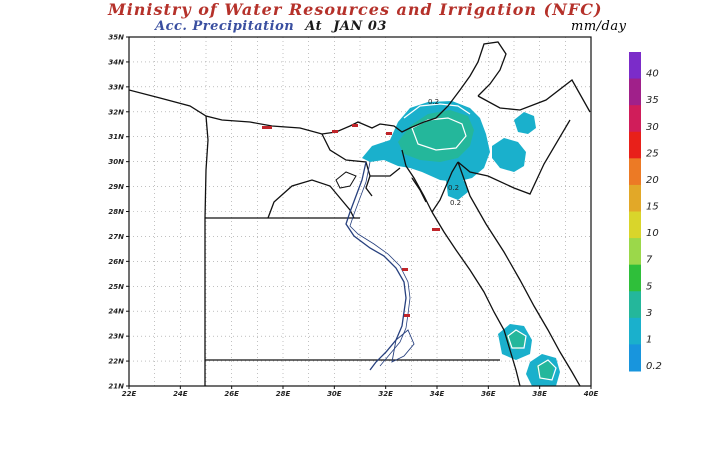  I want to click on lake-qarun, so click(346, 180).